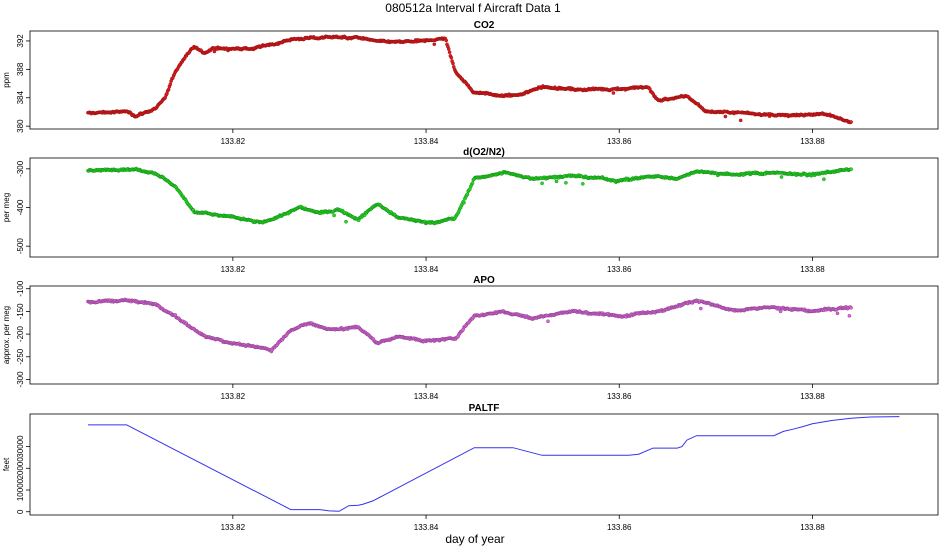  I want to click on co2-x-tick-label: 133.84, so click(426, 141).